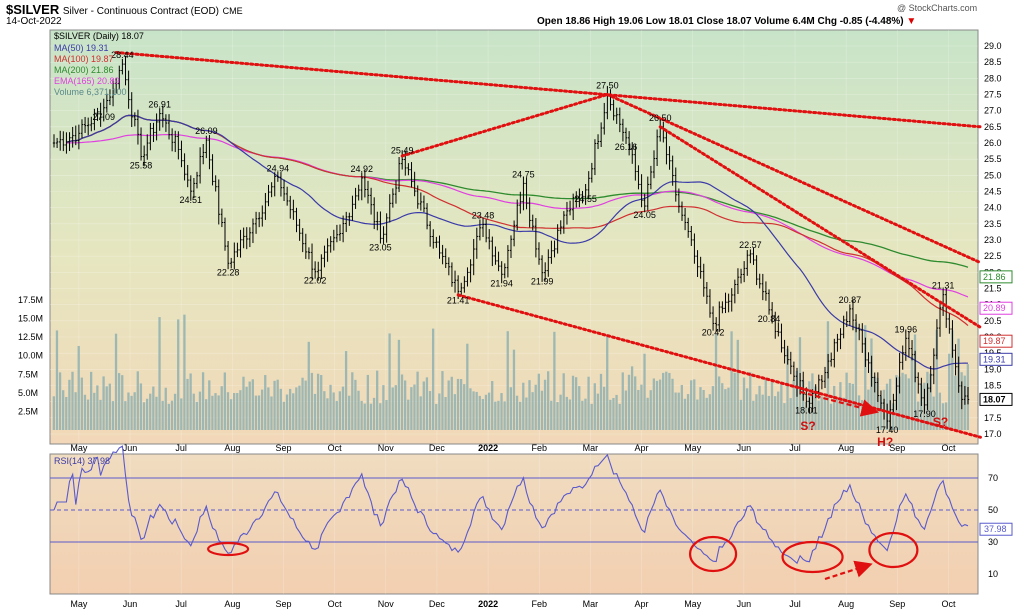 The height and width of the screenshot is (611, 1024). Describe the element at coordinates (206, 131) in the screenshot. I see `pivot-label: 26.09` at that location.